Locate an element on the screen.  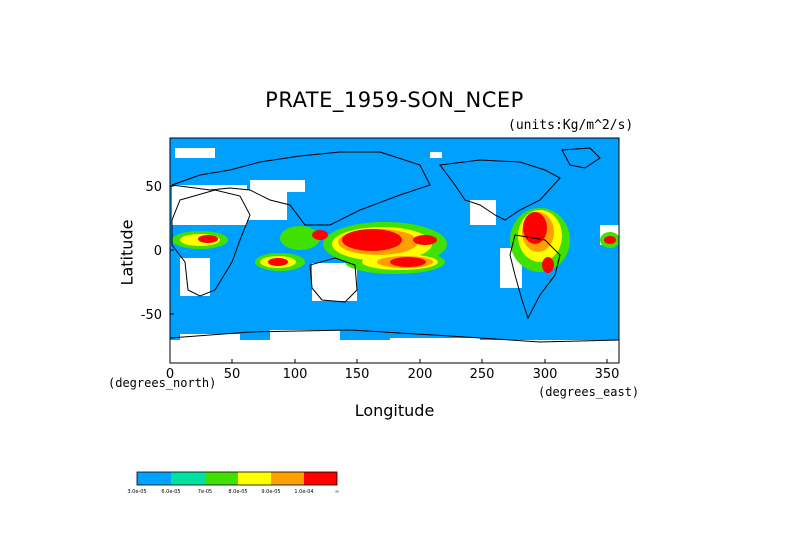
arctic-patch-b is located at coordinates (436, 155).